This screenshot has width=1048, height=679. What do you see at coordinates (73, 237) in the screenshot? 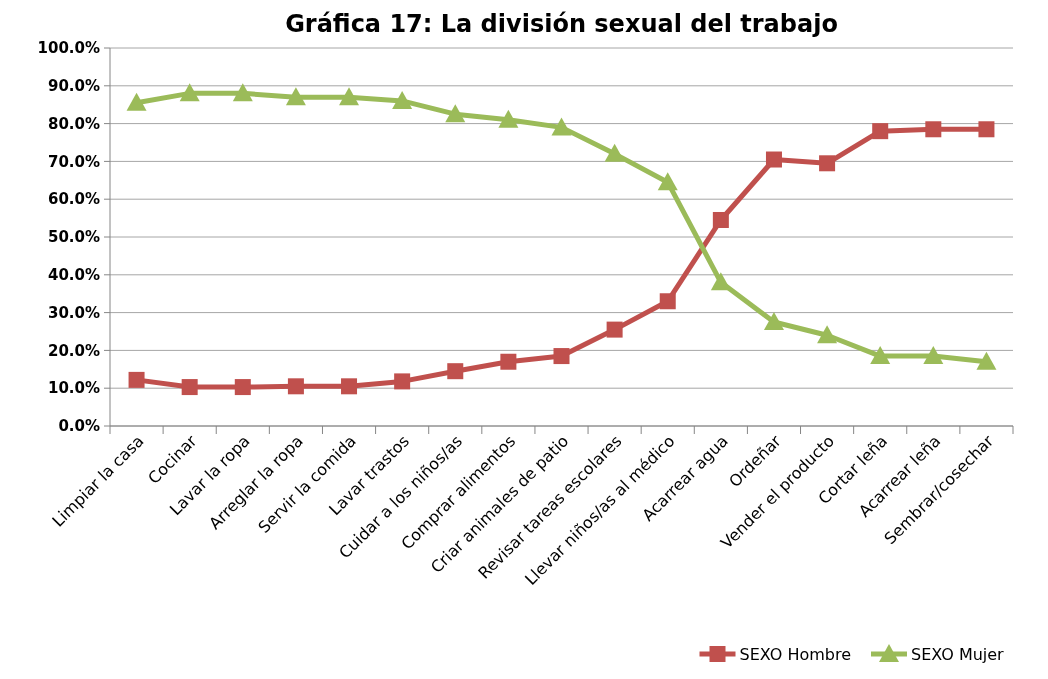
I see `y-tick-label: 50.0%` at bounding box center [73, 237].